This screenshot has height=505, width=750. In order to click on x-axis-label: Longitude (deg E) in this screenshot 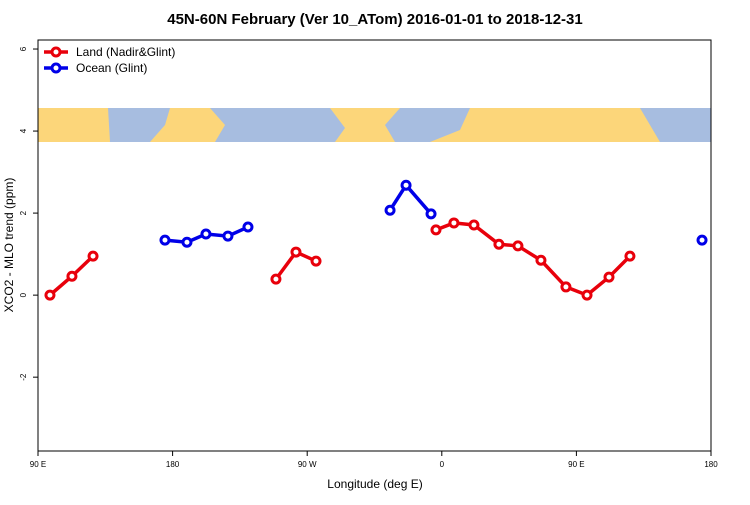, I will do `click(374, 484)`.